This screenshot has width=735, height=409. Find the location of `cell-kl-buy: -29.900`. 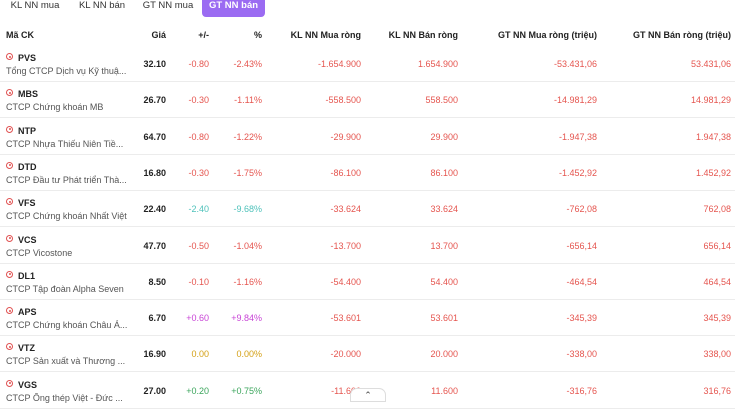

cell-kl-buy: -29.900 is located at coordinates (345, 136).